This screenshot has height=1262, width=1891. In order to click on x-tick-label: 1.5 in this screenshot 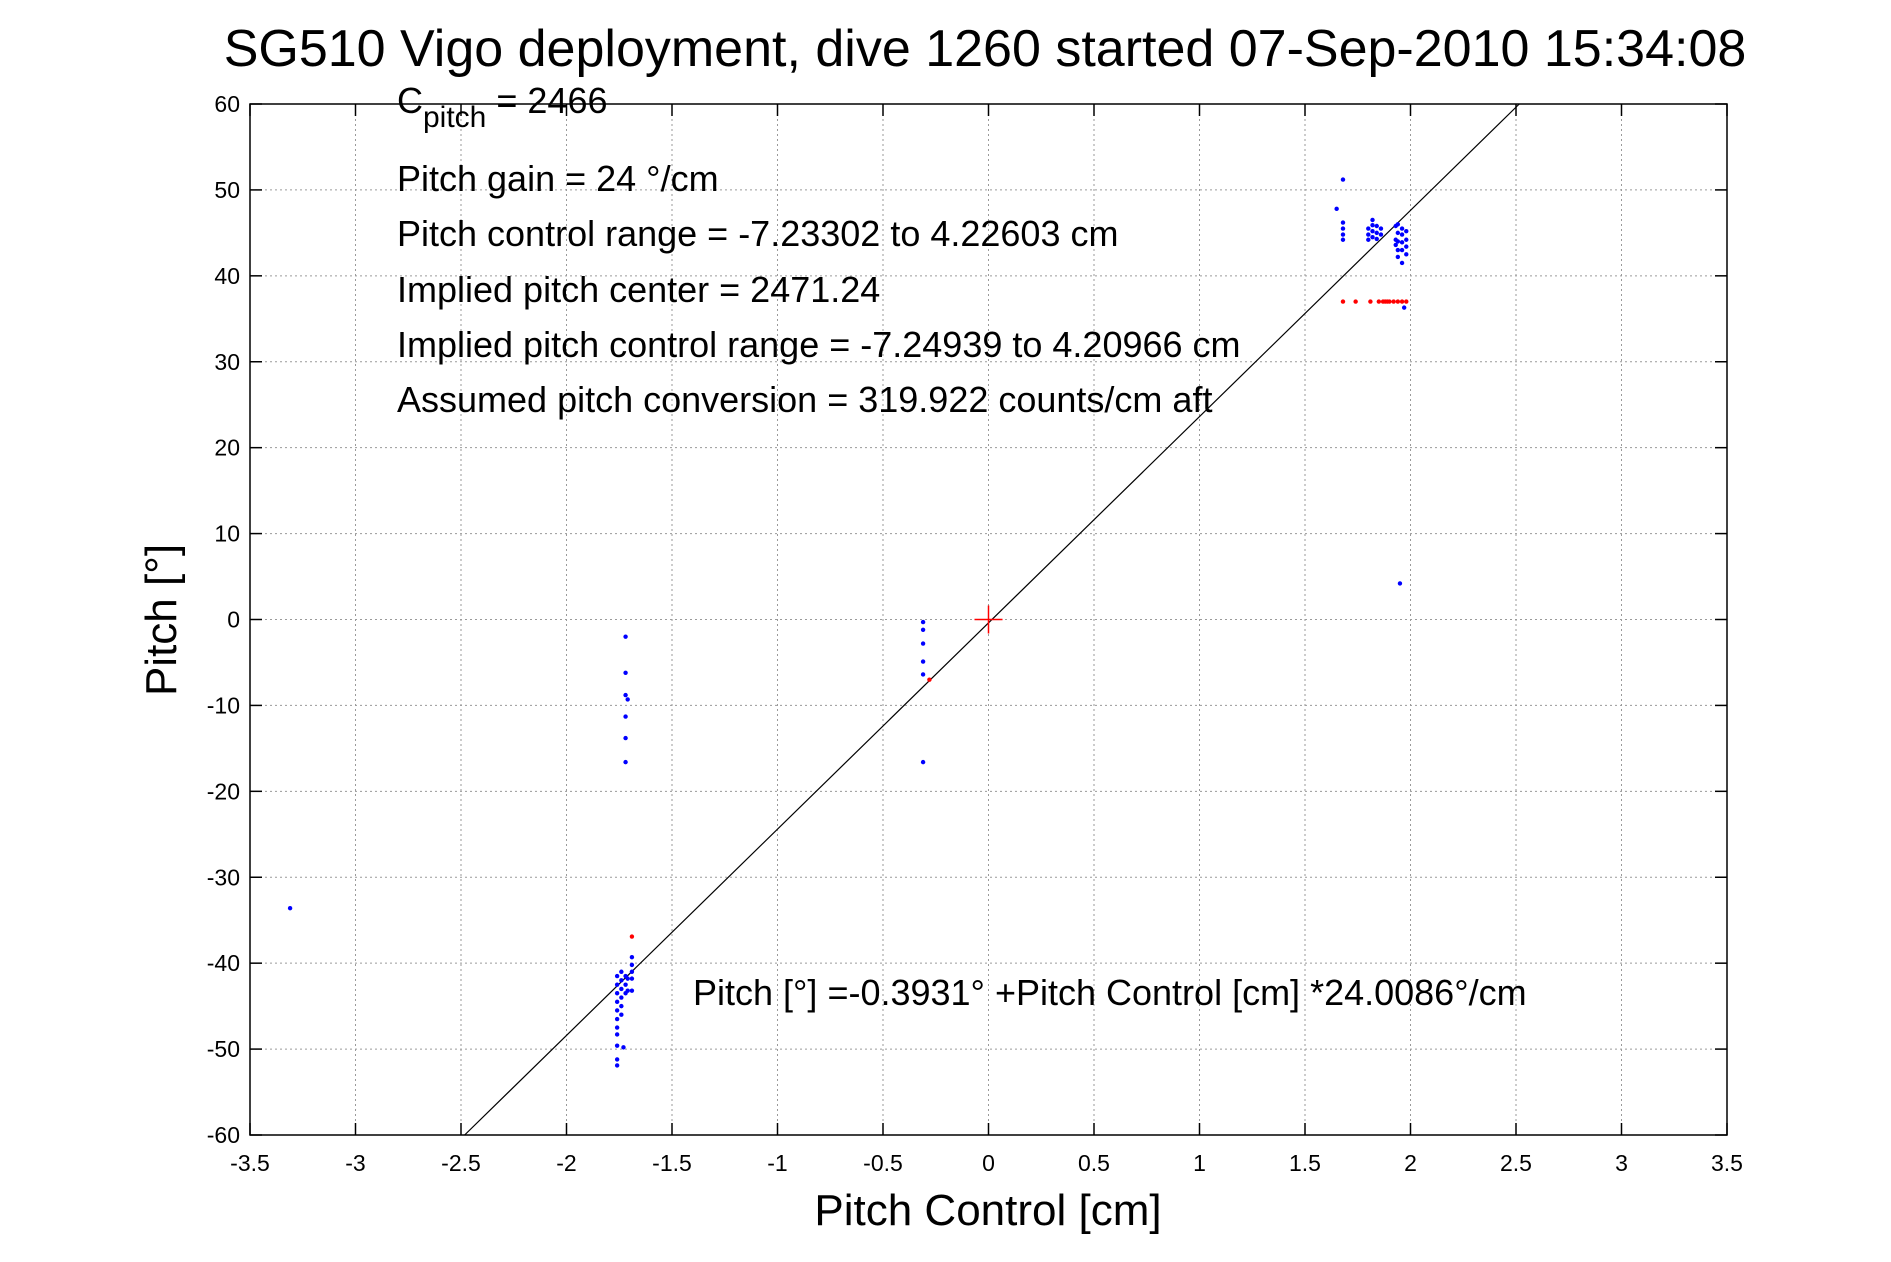, I will do `click(1305, 1163)`.